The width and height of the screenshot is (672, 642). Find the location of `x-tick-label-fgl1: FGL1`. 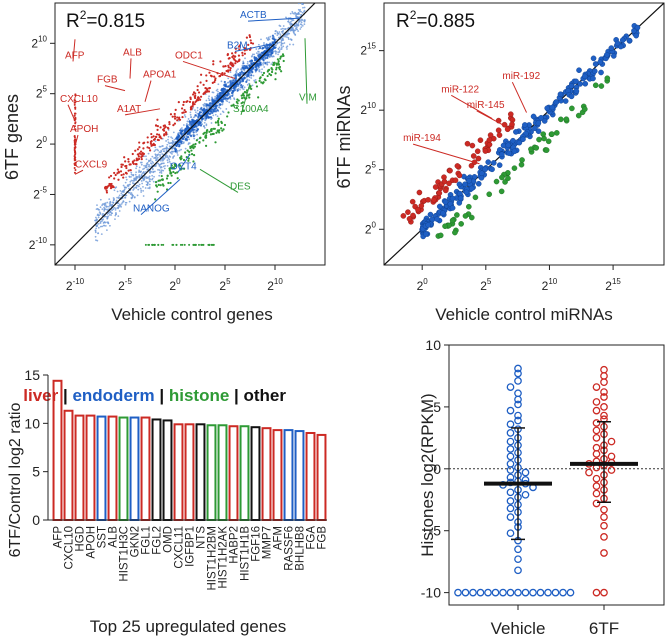

x-tick-label-fgl1: FGL1 is located at coordinates (147, 540).